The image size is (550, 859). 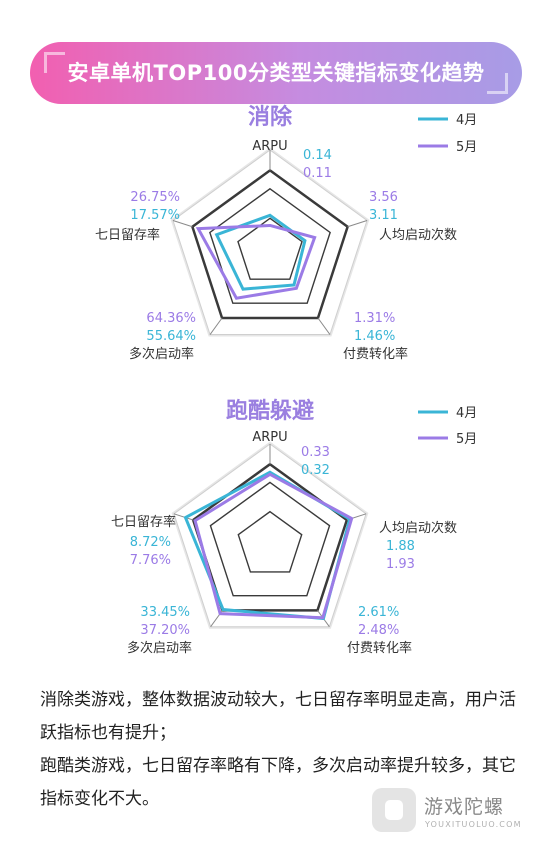 I want to click on page-title: 安卓单机TOP100分类型关键指标变化趋势, so click(x=276, y=73).